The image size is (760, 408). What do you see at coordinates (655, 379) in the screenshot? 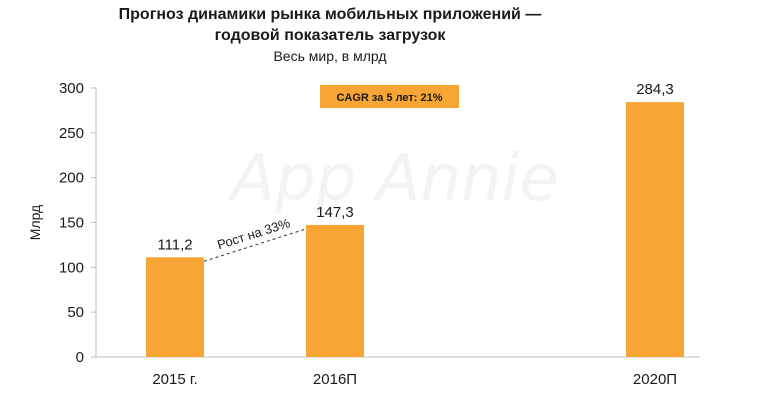
I see `x-category-label: 2020П` at bounding box center [655, 379].